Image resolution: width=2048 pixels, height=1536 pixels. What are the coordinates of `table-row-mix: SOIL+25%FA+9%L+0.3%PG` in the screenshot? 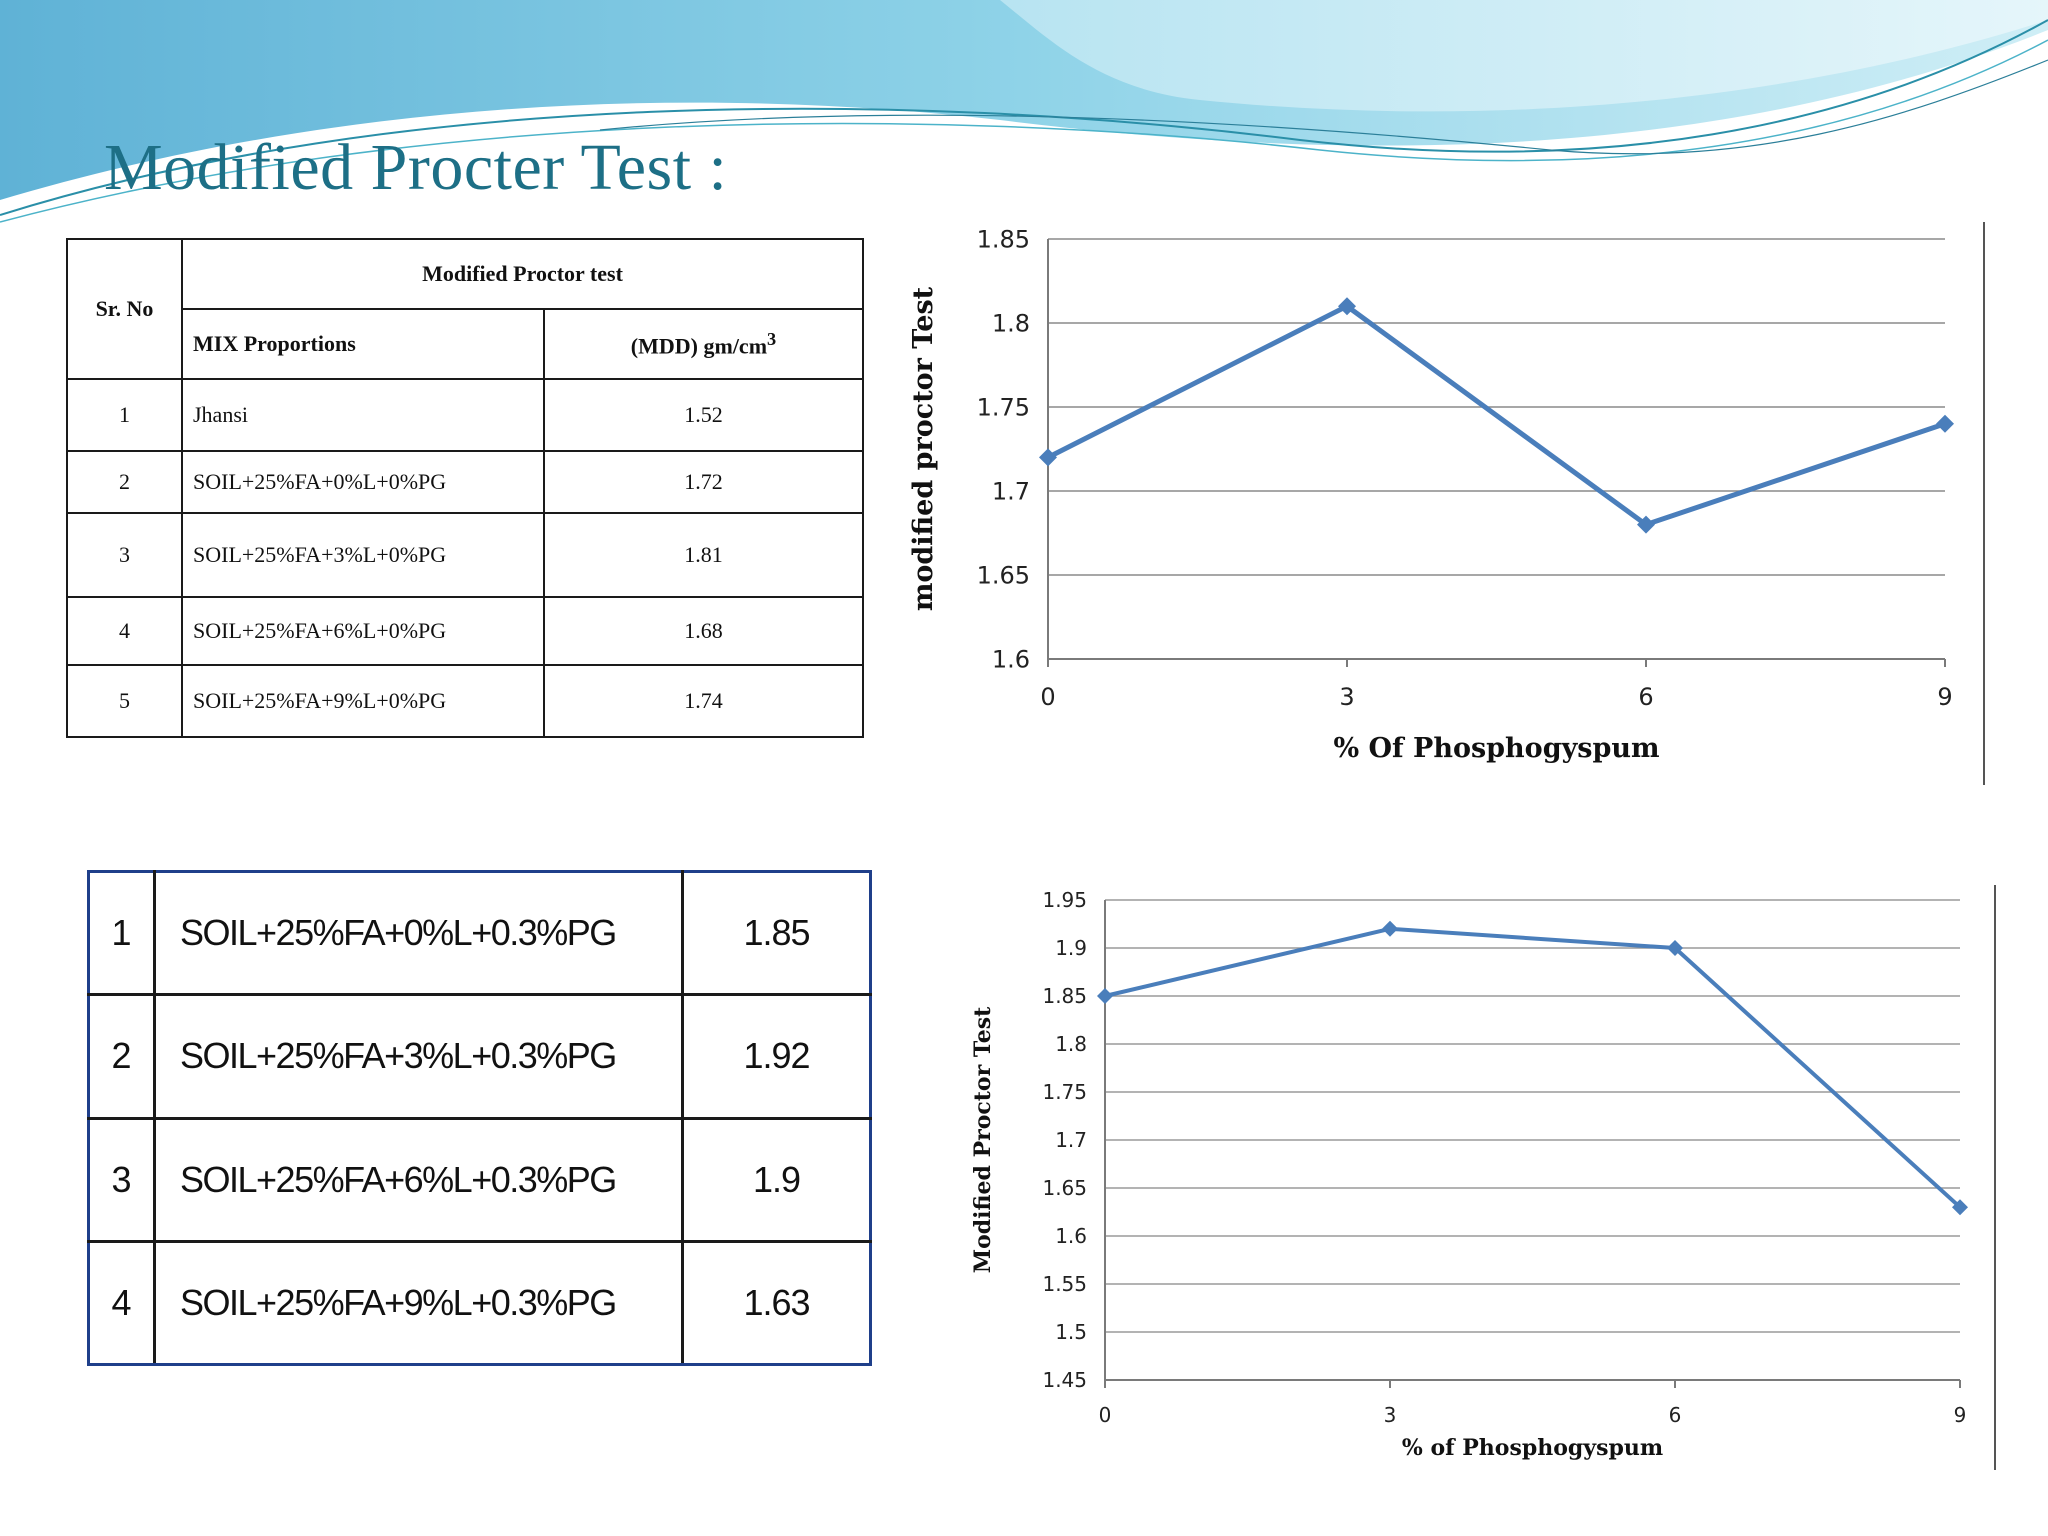 It's located at (418, 1303).